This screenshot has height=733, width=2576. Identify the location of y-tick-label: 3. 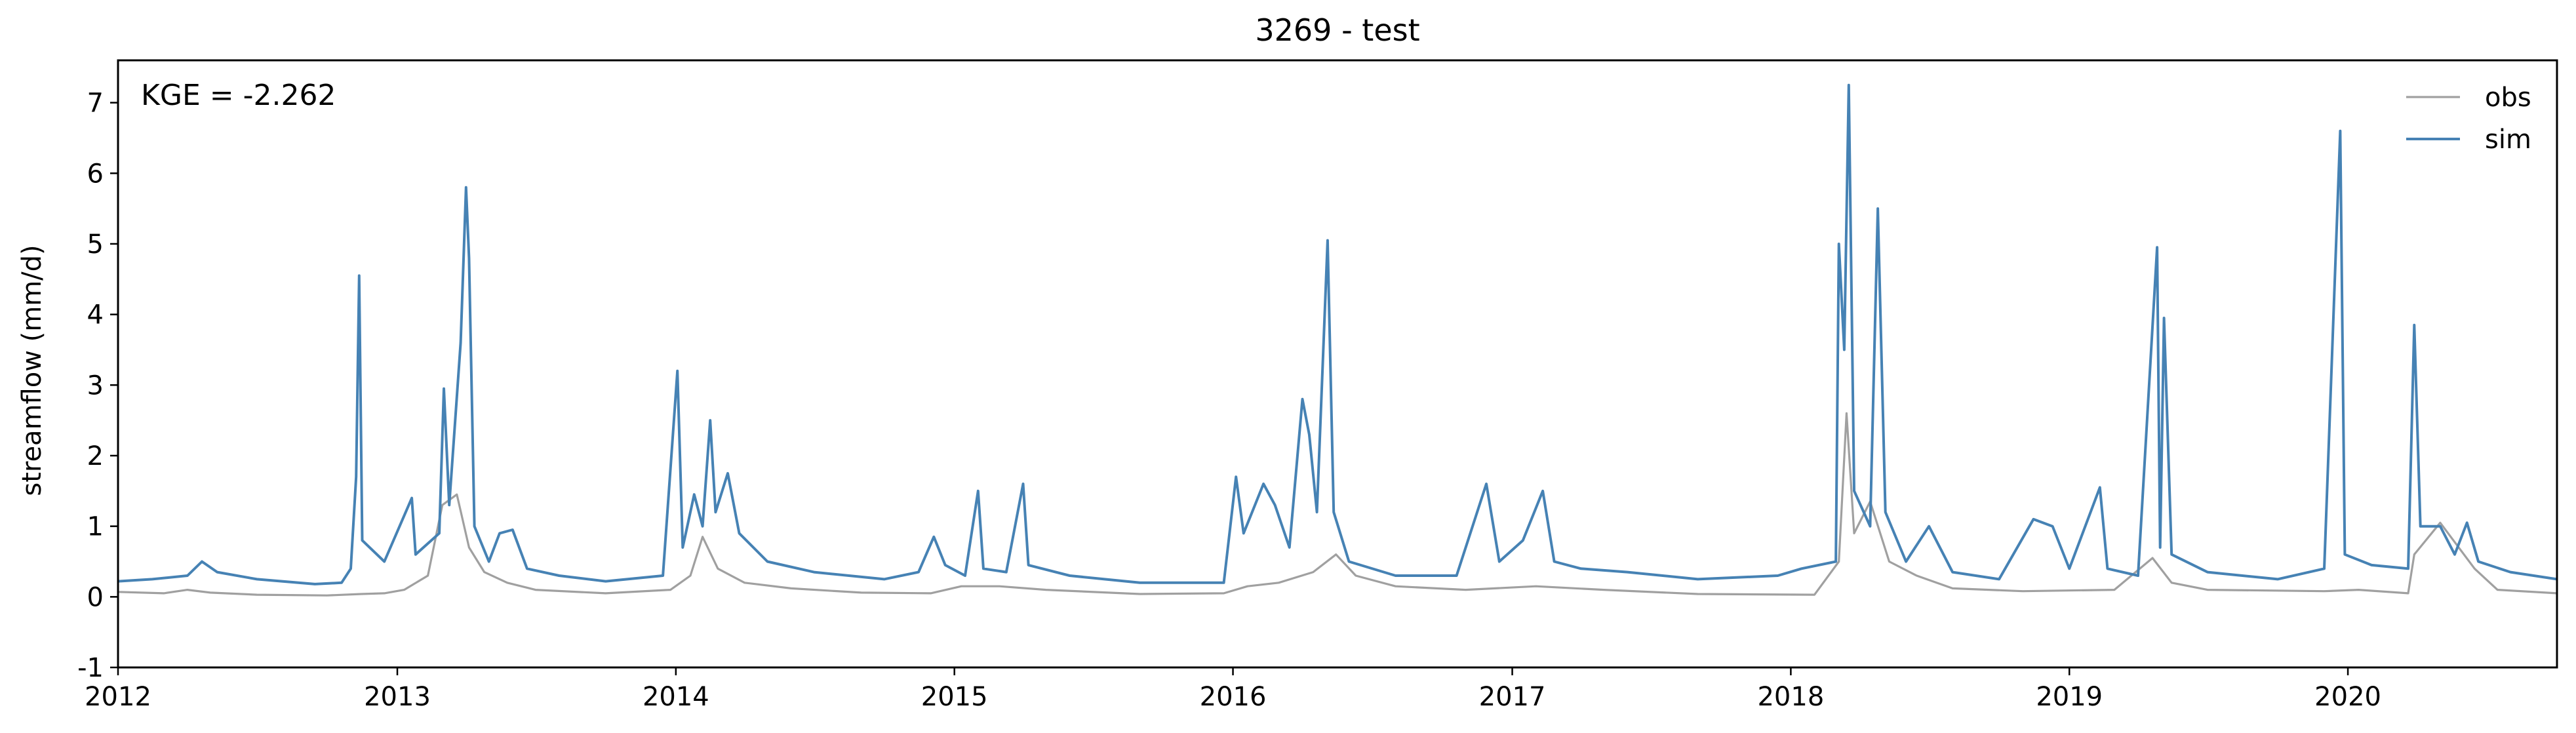
(95, 385).